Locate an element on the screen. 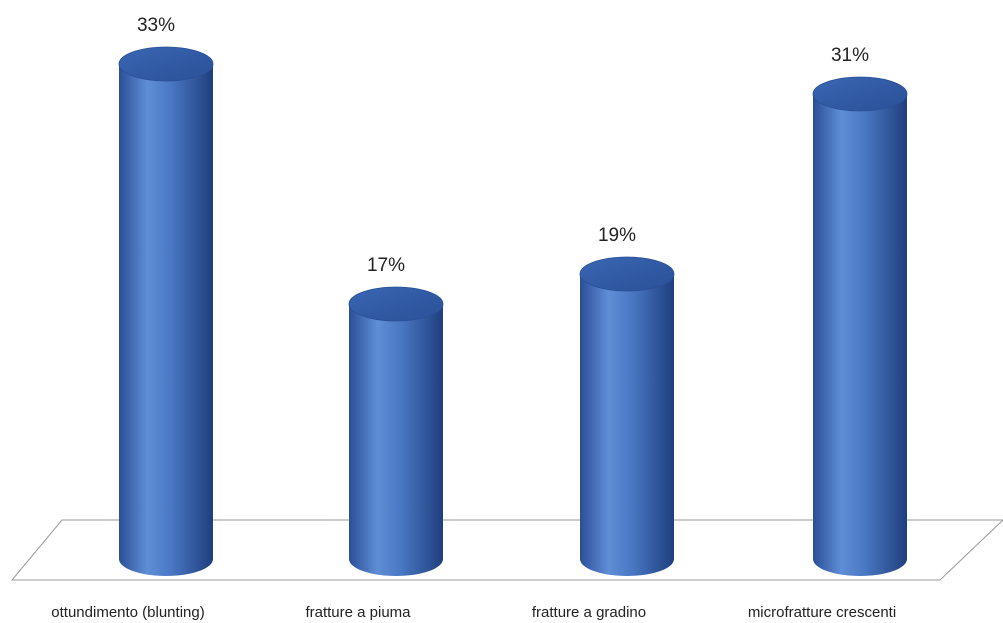 Image resolution: width=1003 pixels, height=623 pixels. chart-floor is located at coordinates (506, 550).